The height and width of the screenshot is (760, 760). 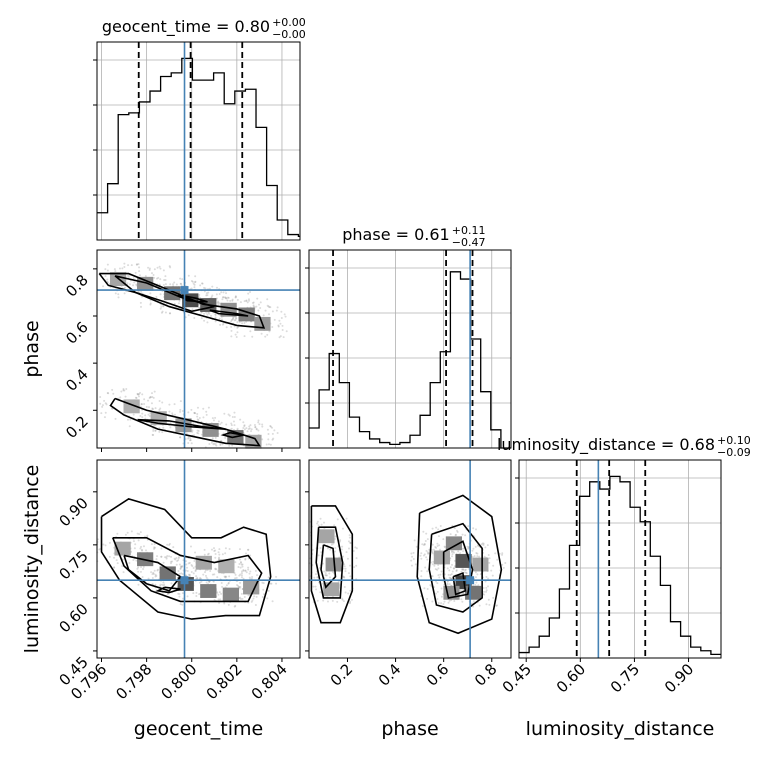 I want to click on x-tick-label: 0.90, so click(x=679, y=678).